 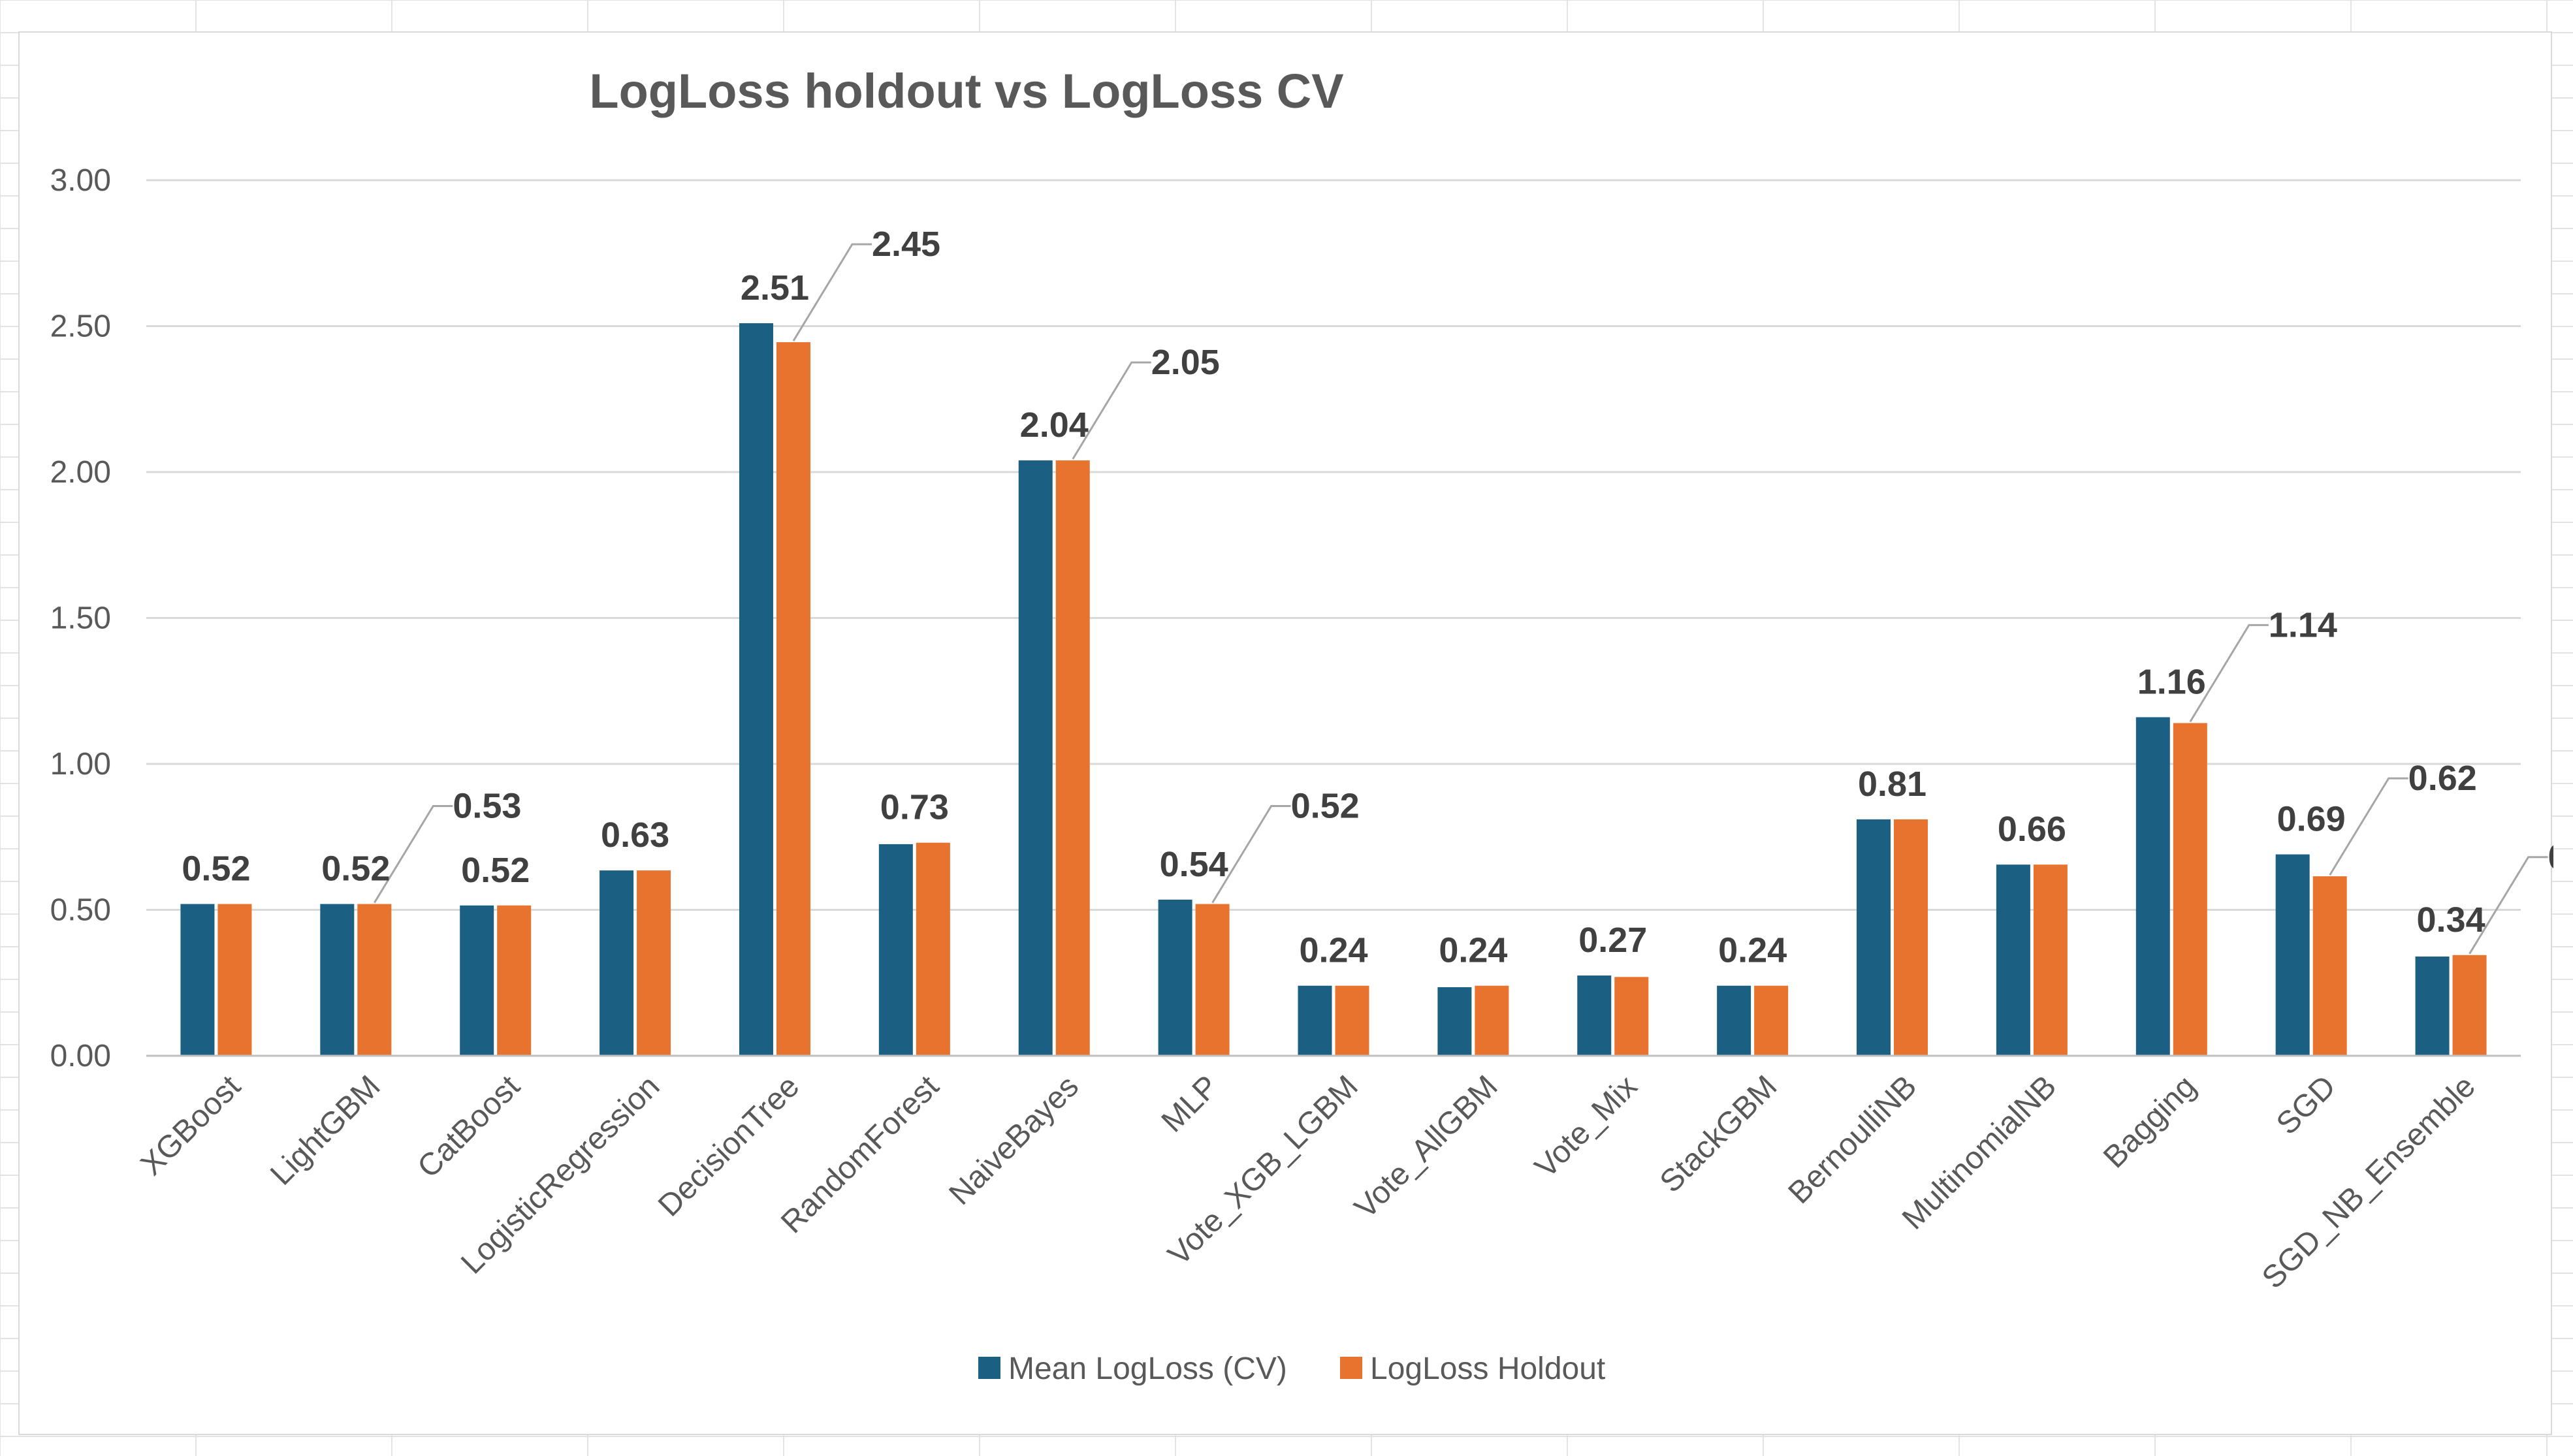 What do you see at coordinates (1488, 1369) in the screenshot?
I see `legend-item-holdout: LogLoss Holdout` at bounding box center [1488, 1369].